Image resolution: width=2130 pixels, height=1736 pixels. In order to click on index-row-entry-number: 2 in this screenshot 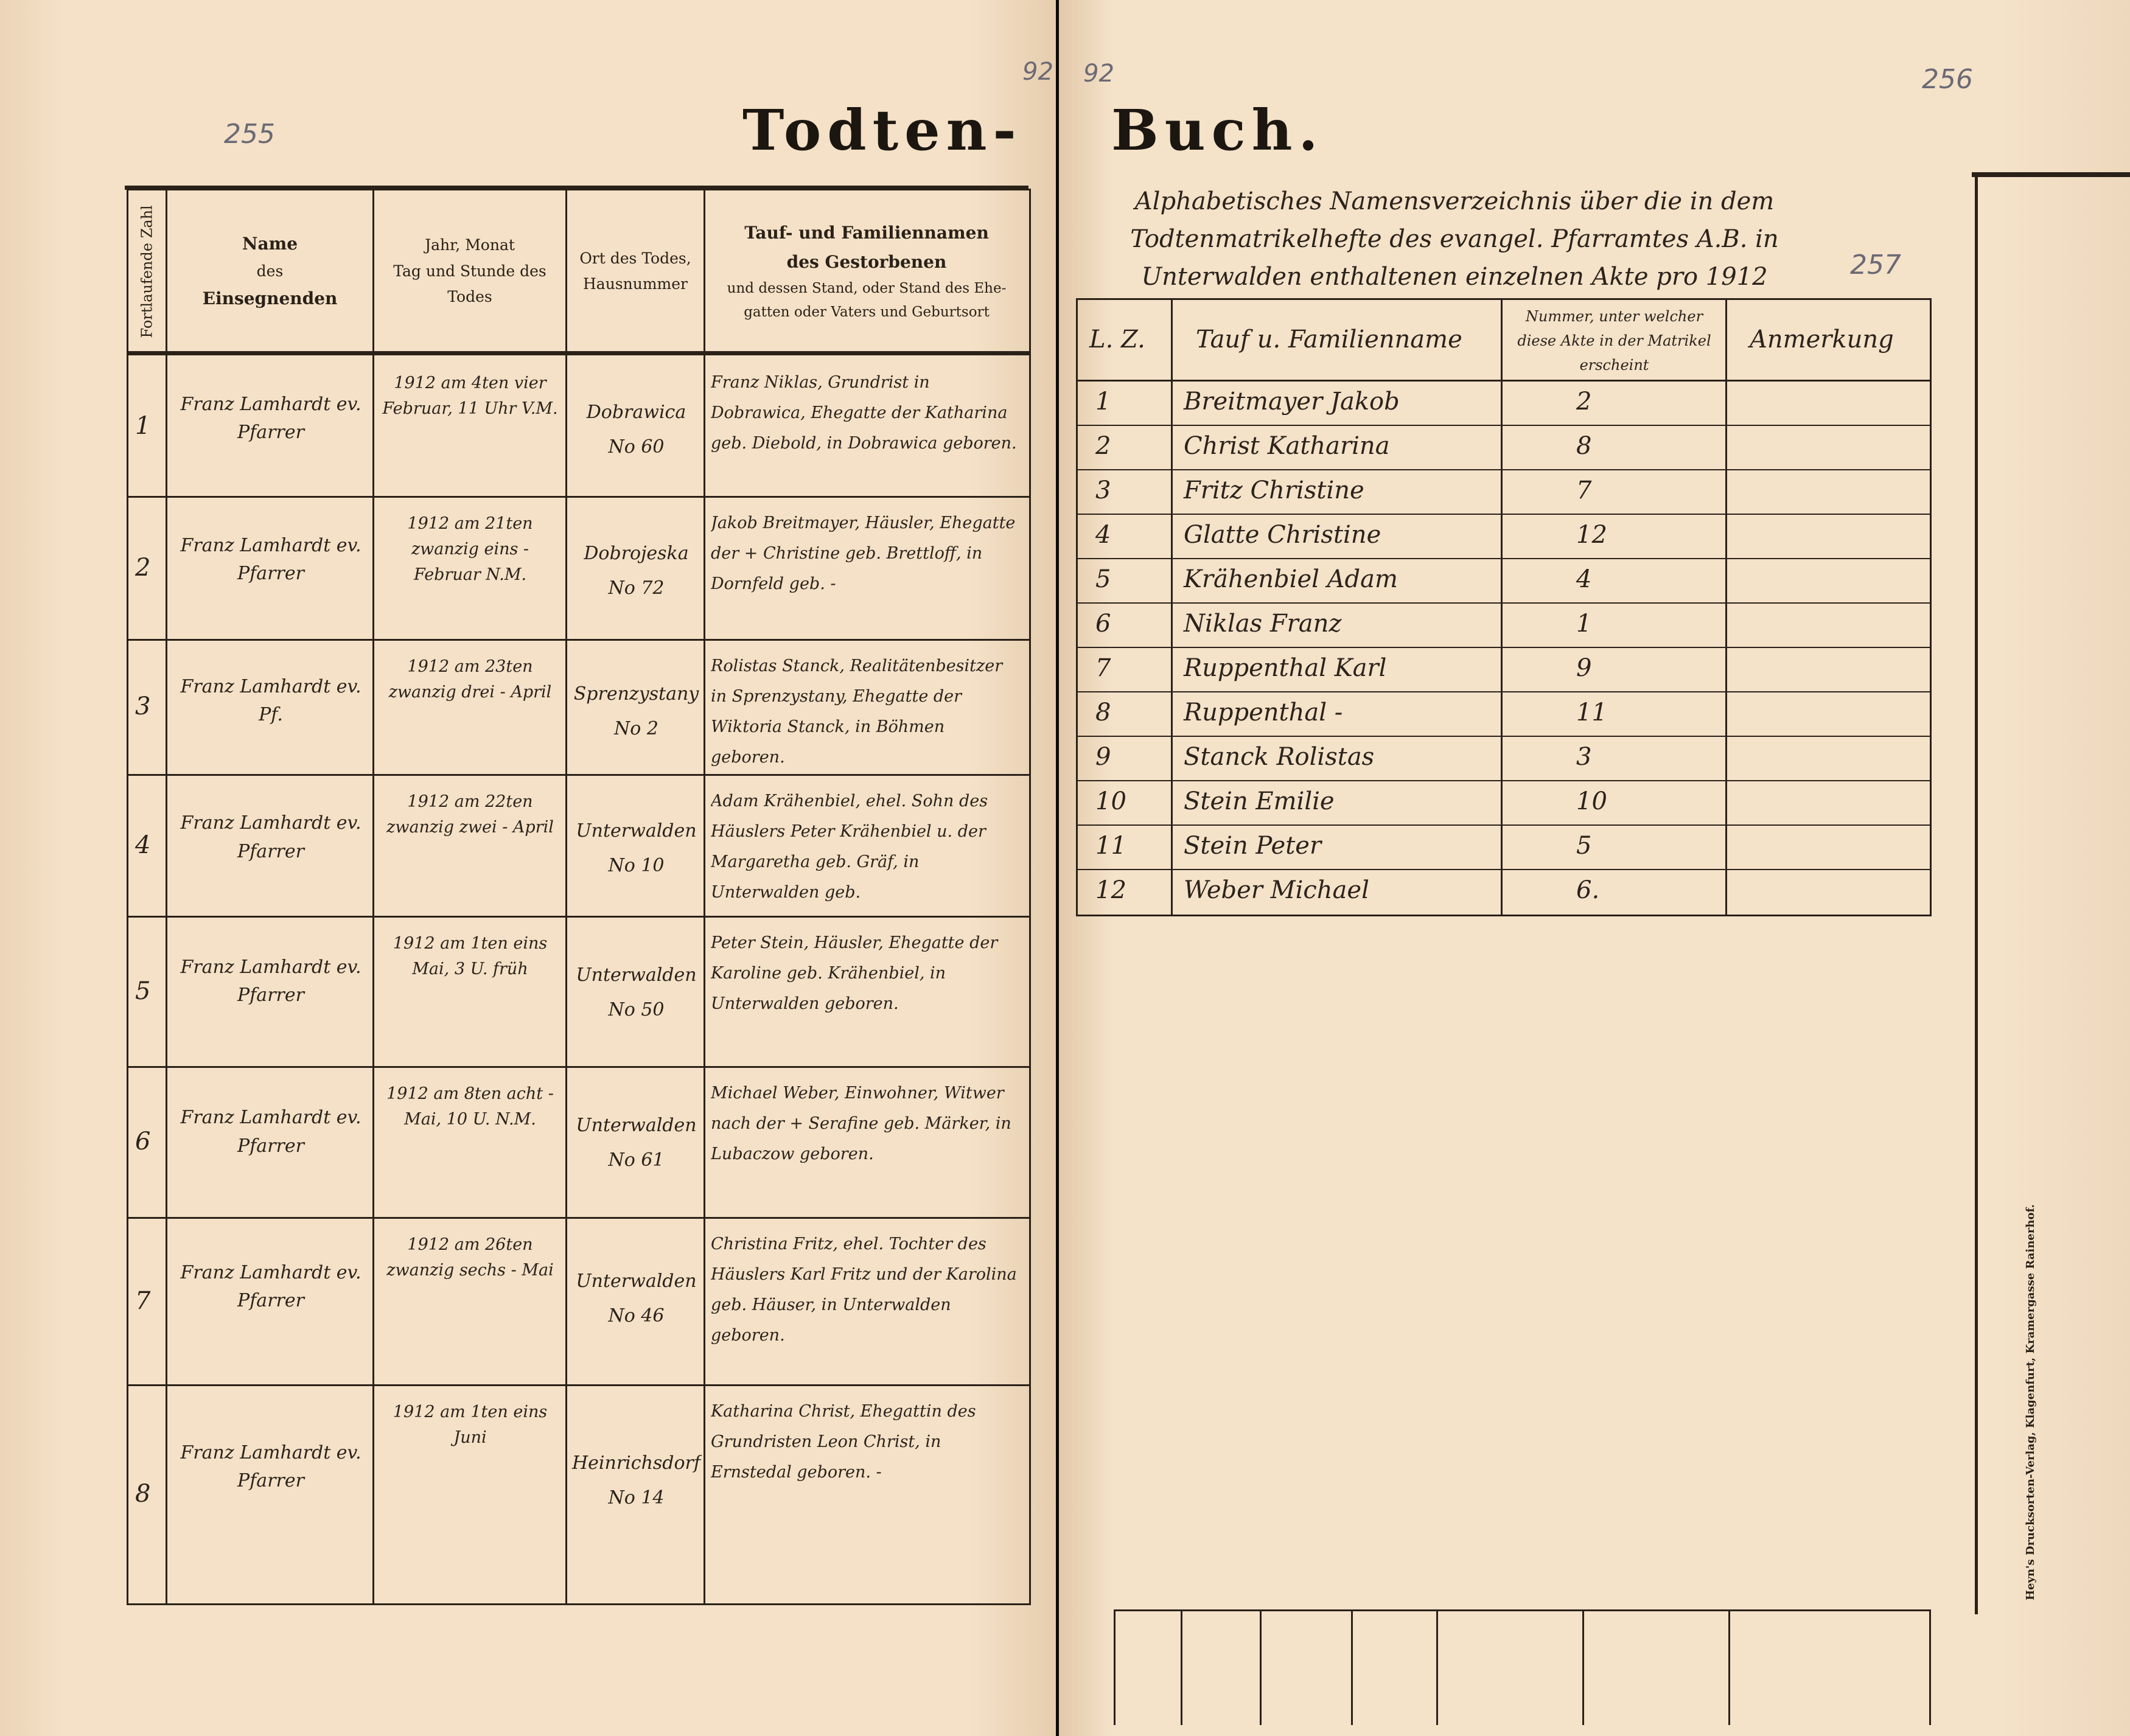, I will do `click(1584, 402)`.